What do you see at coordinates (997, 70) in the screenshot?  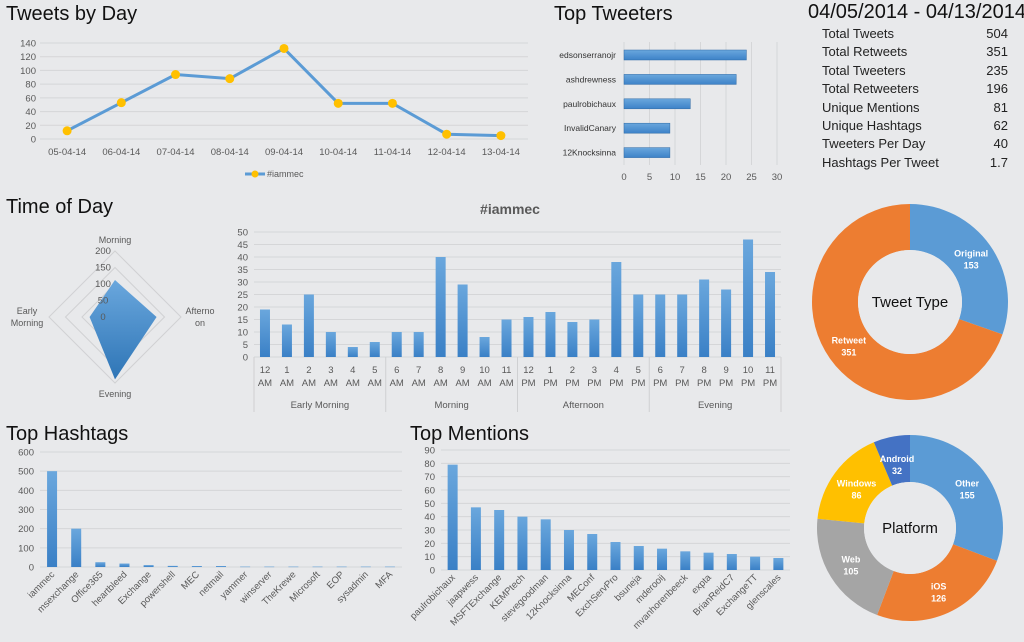 I see `stat-value: 235` at bounding box center [997, 70].